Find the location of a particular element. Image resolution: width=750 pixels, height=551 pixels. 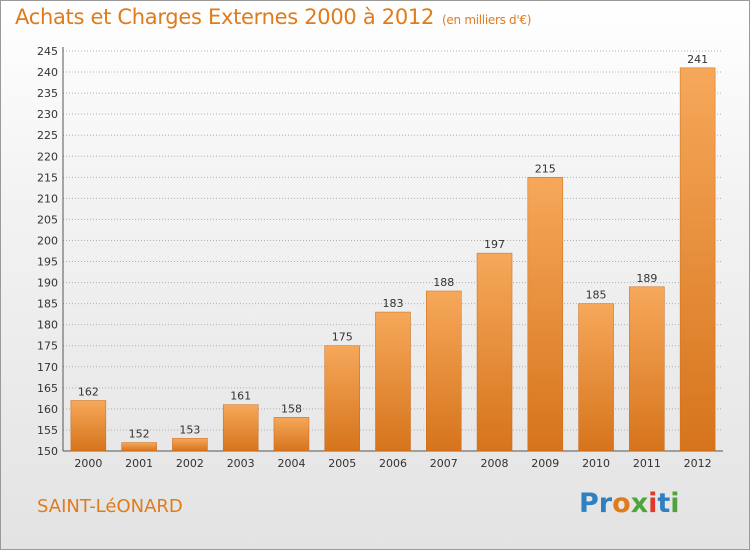

x-tick-label: 2000 is located at coordinates (88, 463).